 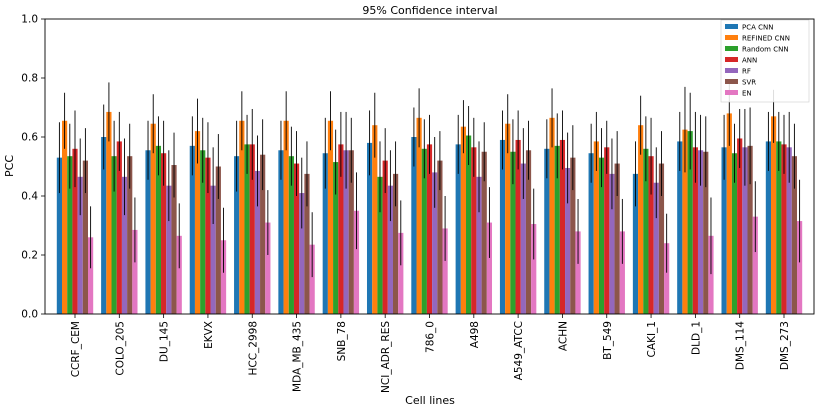 I want to click on legend-label: REFINED CNN, so click(x=766, y=39).